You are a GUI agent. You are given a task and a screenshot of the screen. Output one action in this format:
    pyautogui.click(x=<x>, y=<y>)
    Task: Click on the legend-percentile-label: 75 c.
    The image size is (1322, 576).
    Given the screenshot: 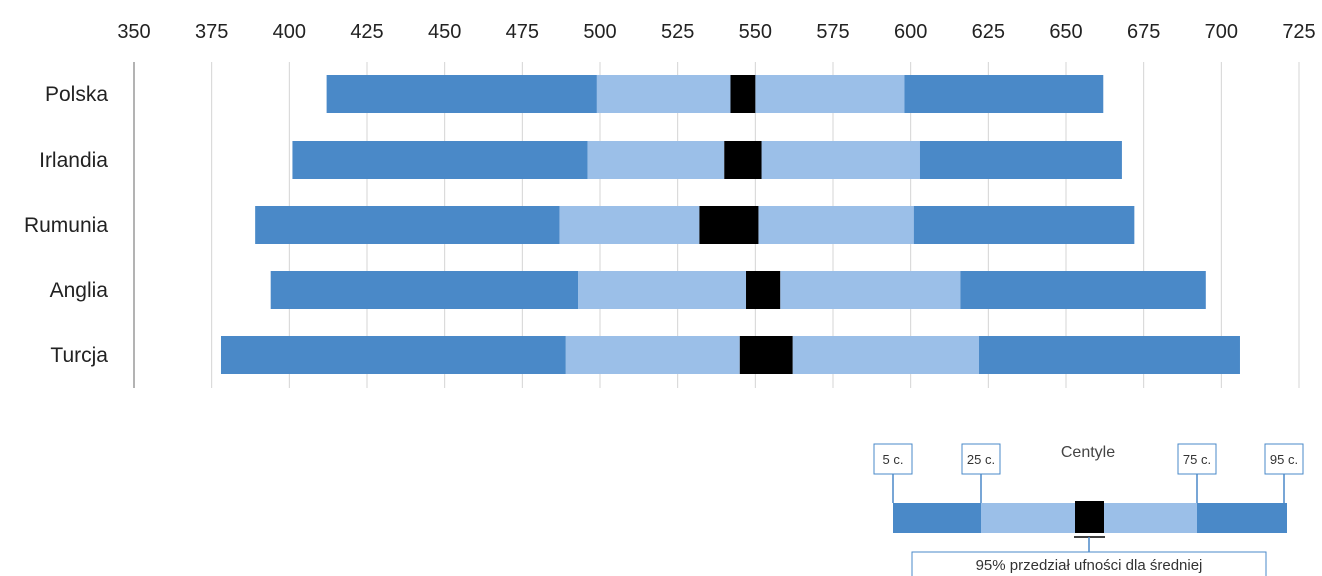 What is the action you would take?
    pyautogui.click(x=1197, y=459)
    